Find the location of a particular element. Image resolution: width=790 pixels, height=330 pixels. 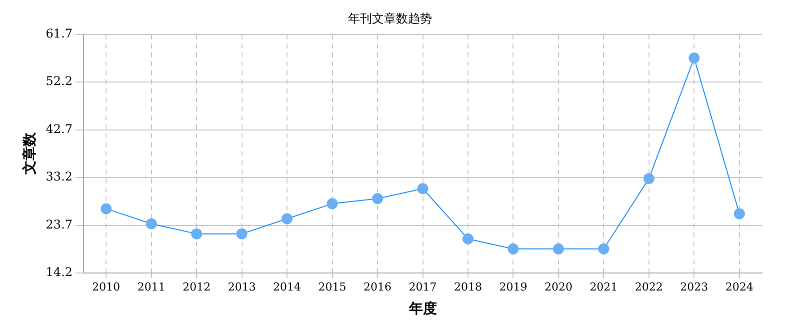

y-tick-label: 52.2 is located at coordinates (59, 81).